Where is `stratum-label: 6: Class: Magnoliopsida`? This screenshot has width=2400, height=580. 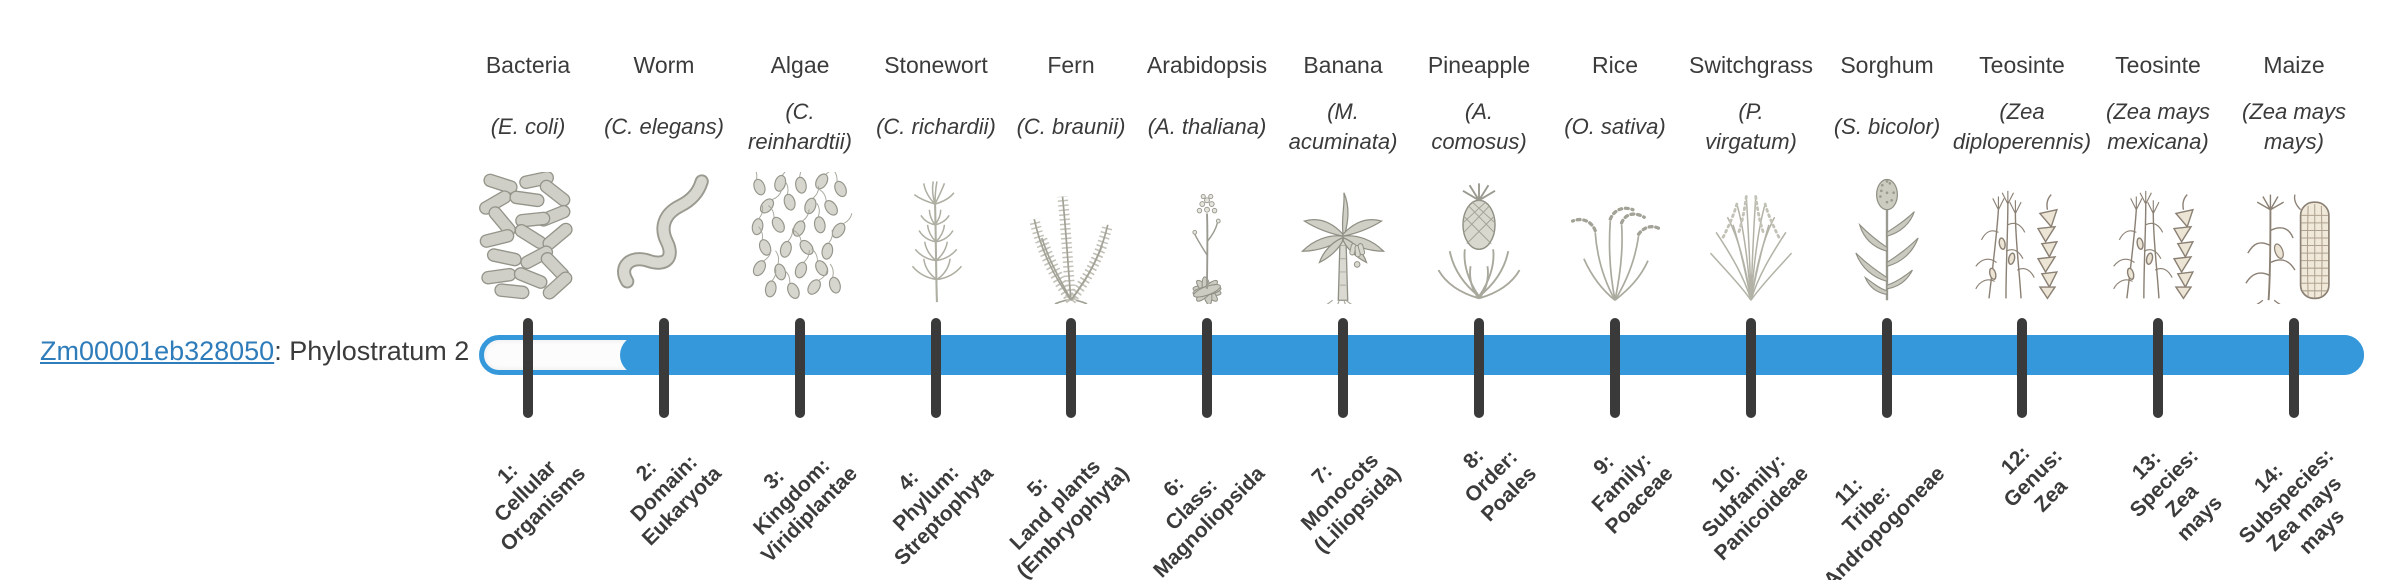
stratum-label: 6: Class: Magnoliopsida is located at coordinates (1209, 521).